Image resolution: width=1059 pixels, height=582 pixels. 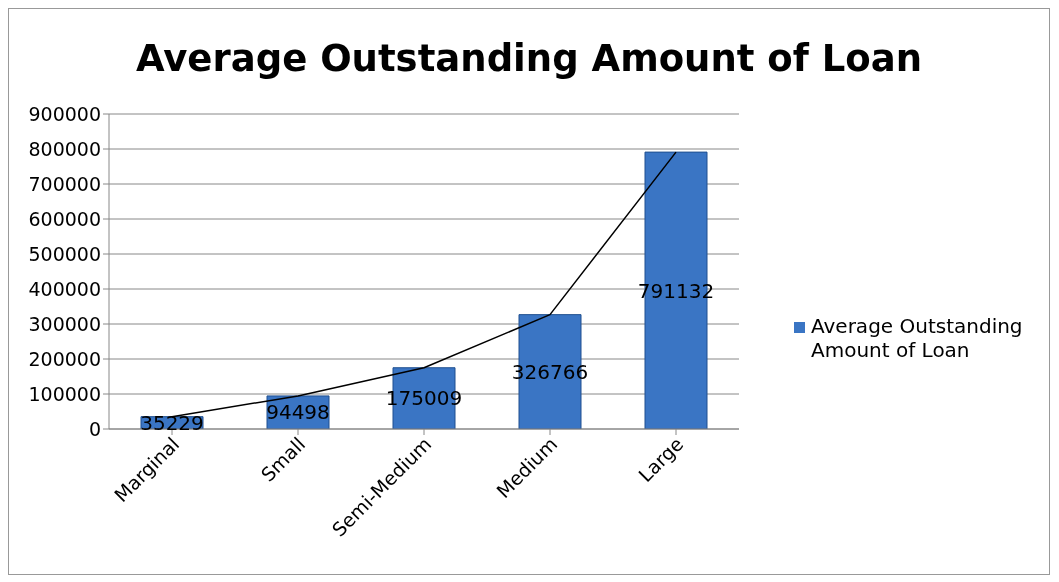 What do you see at coordinates (64, 358) in the screenshot?
I see `y-tick-label: 200000` at bounding box center [64, 358].